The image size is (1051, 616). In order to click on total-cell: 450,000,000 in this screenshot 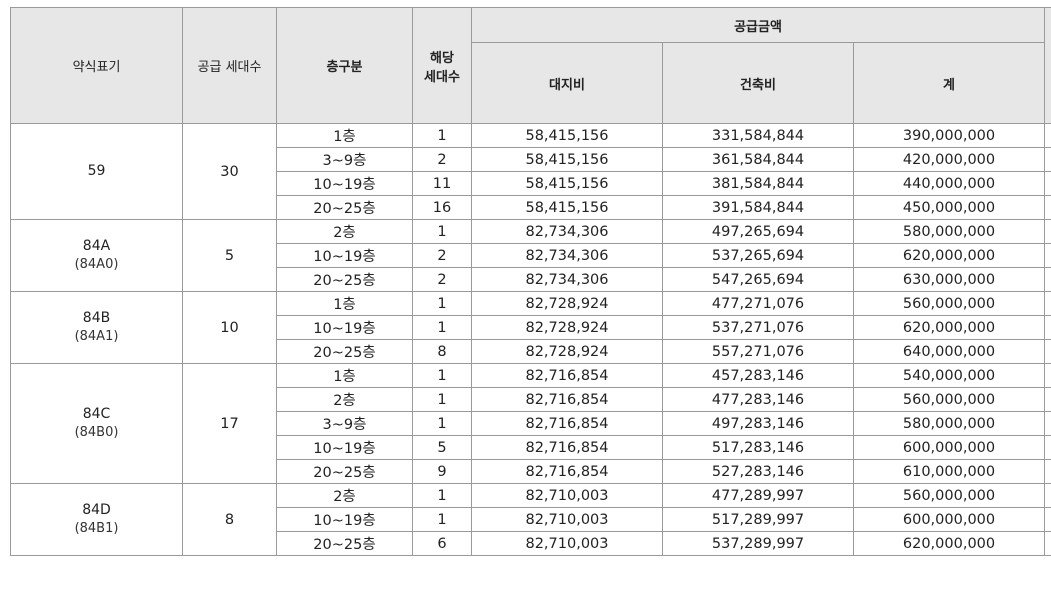, I will do `click(949, 207)`.